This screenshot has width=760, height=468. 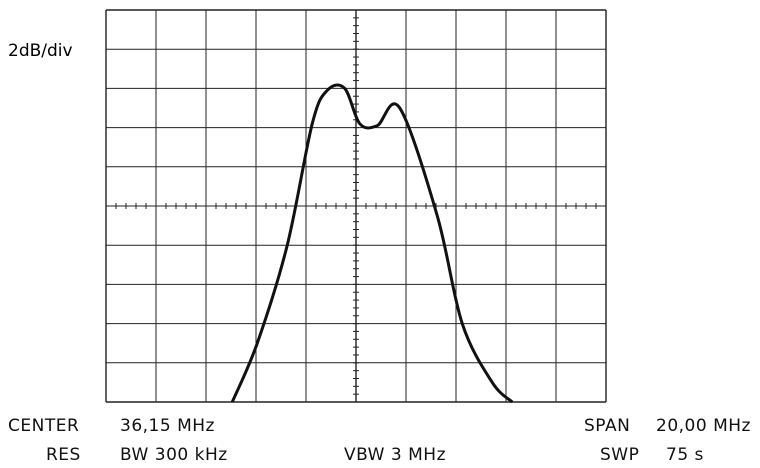 I want to click on res-label: RES, so click(x=63, y=455).